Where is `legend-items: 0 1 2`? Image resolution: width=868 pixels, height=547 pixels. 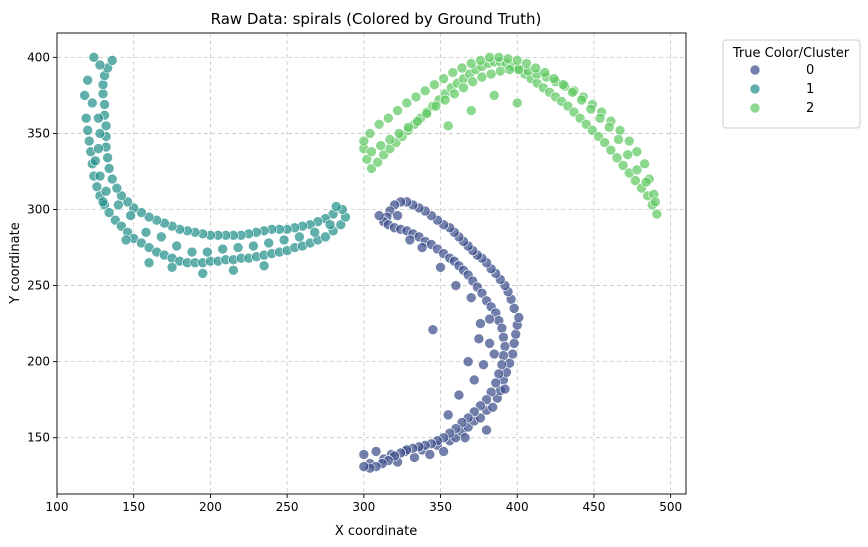
legend-items: 0 1 2 is located at coordinates (781, 89).